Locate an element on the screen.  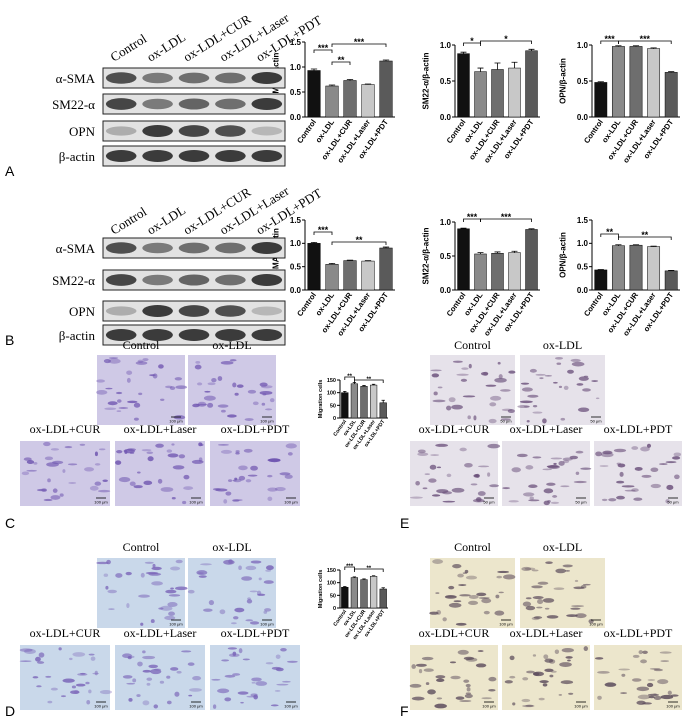
significance-label: ** is located at coordinates (644, 235).